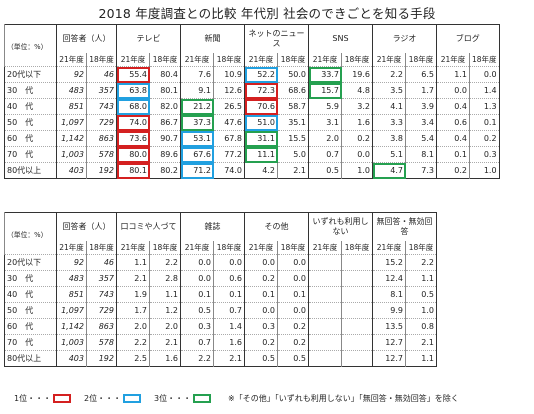 The width and height of the screenshot is (534, 414). Describe the element at coordinates (421, 154) in the screenshot. I see `value-18: 8.1` at that location.